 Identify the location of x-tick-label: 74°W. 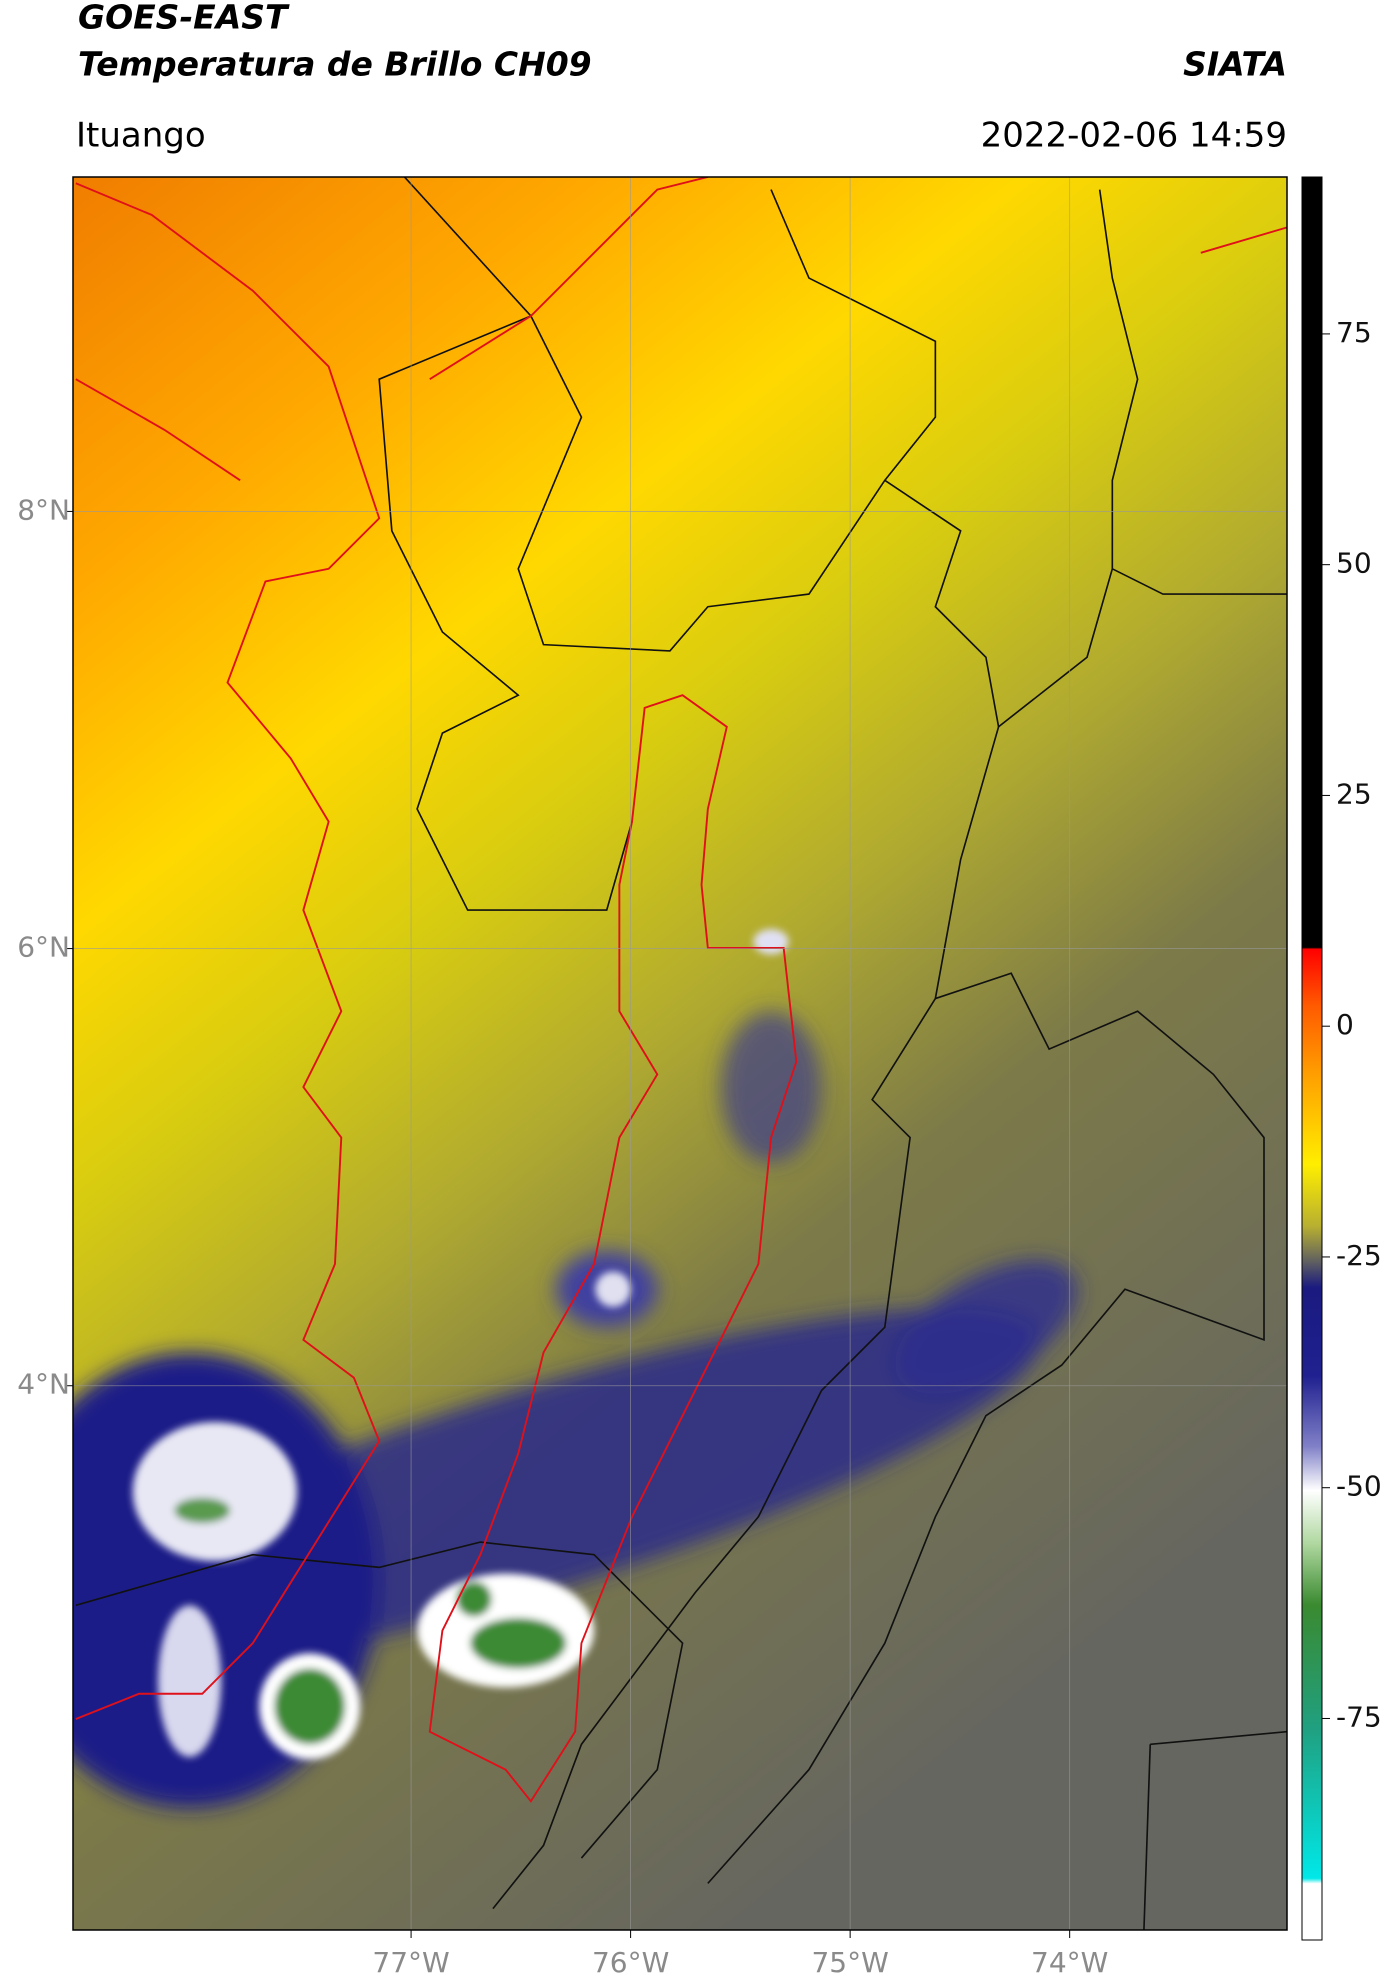
(1069, 1962).